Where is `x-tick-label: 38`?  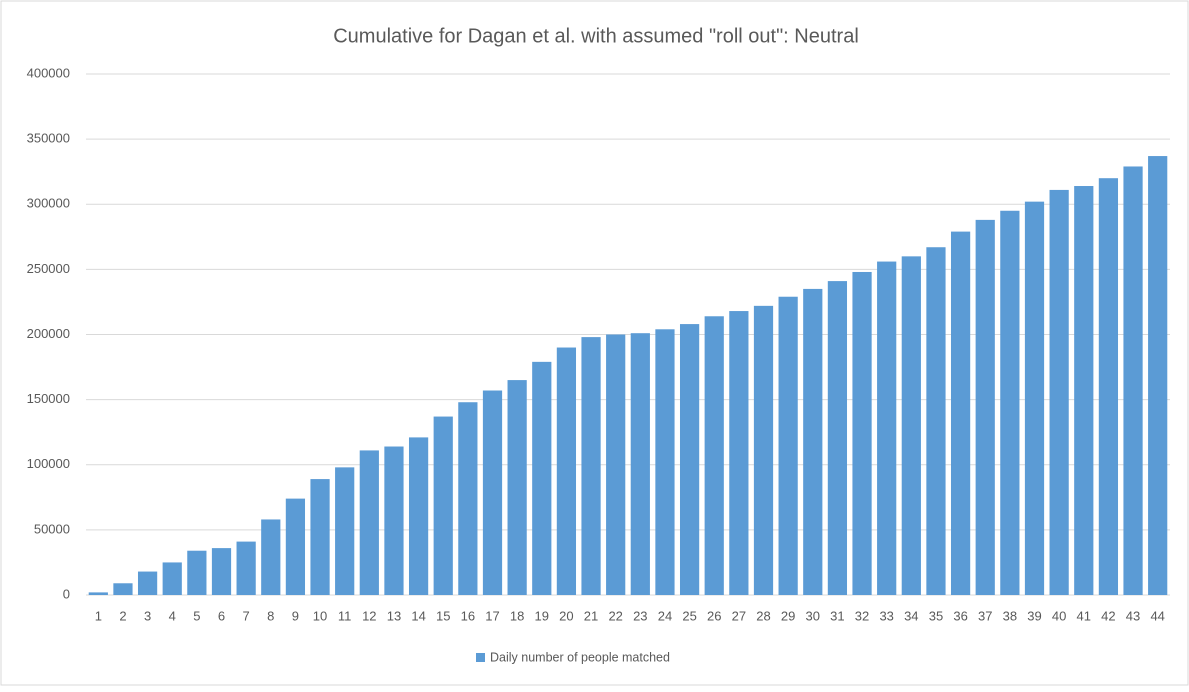
x-tick-label: 38 is located at coordinates (1010, 615).